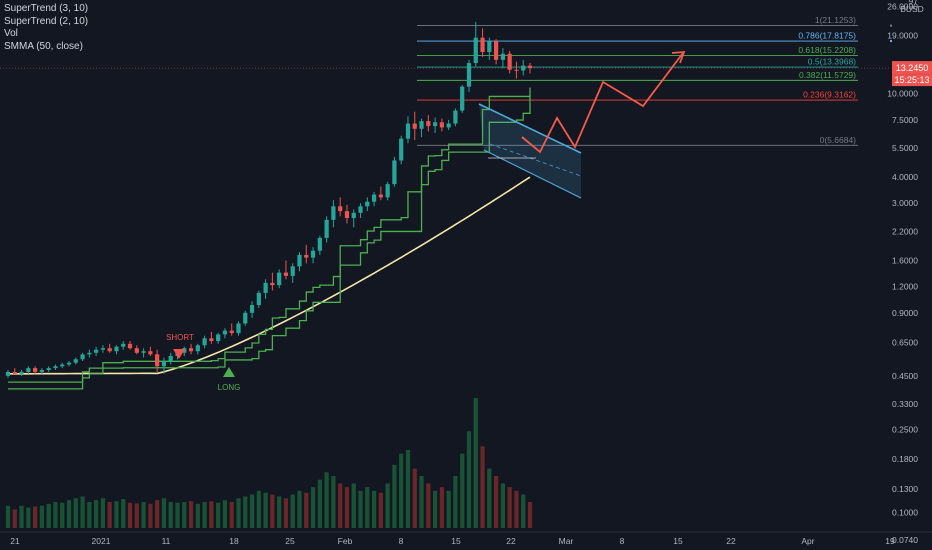  What do you see at coordinates (234, 541) in the screenshot?
I see `time-tick-label: 18` at bounding box center [234, 541].